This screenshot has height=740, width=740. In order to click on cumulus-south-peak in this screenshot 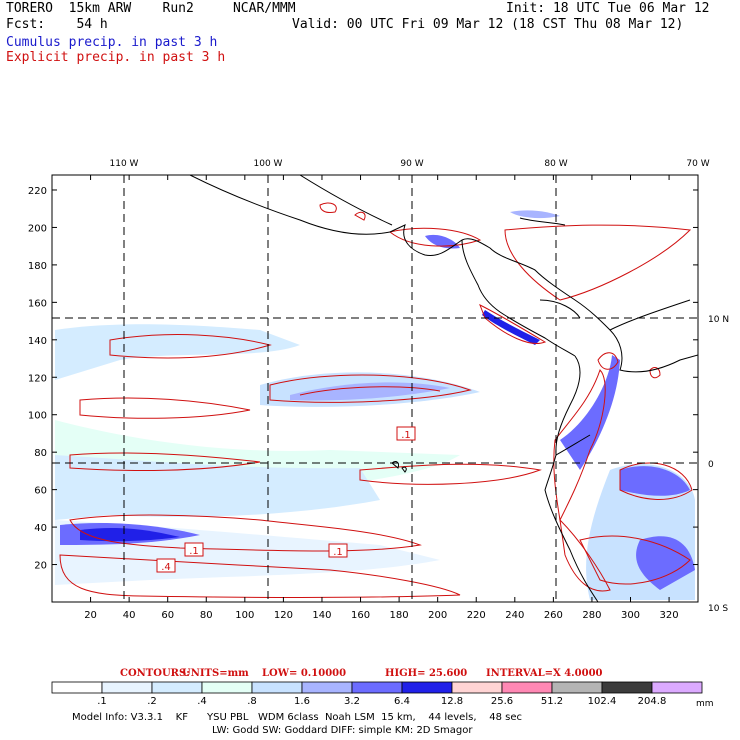, I will do `click(130, 534)`.